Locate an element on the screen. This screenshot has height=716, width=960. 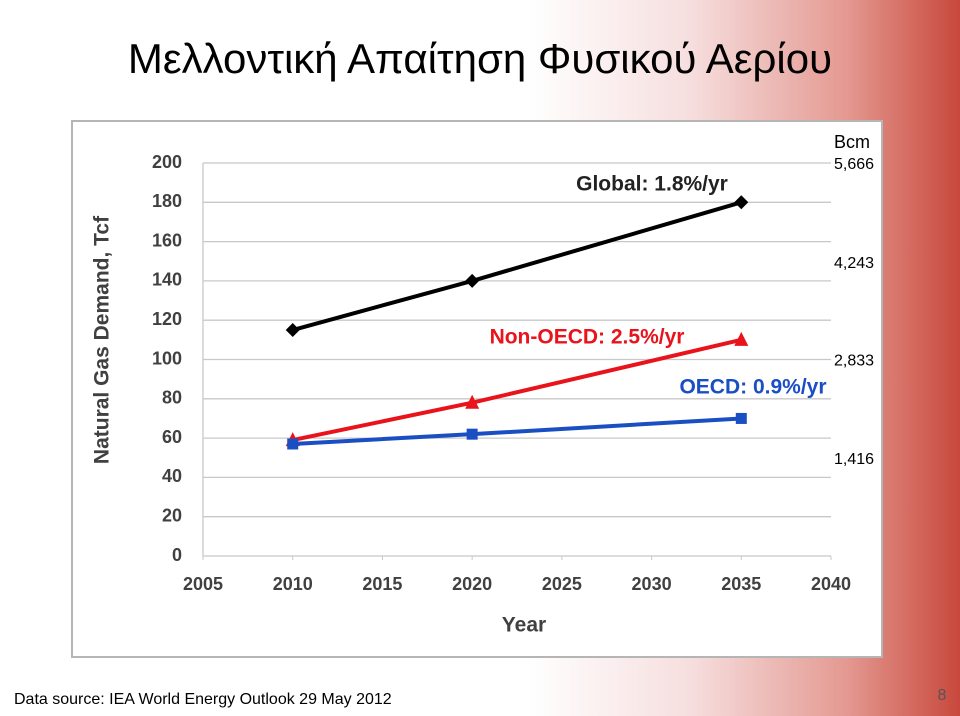
x-tick-label: 2035 is located at coordinates (741, 584).